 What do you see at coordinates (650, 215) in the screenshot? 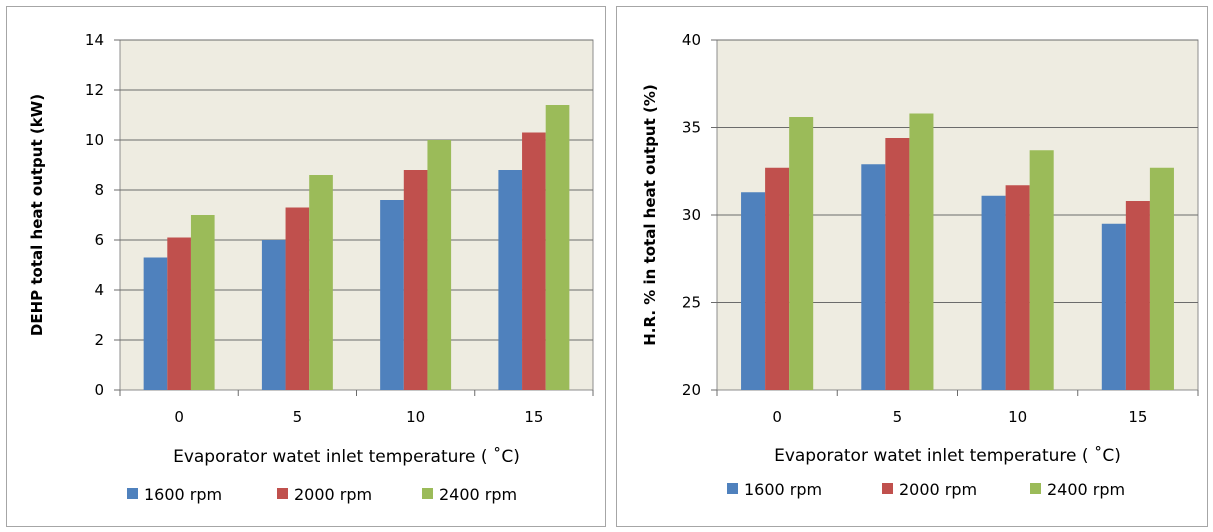
I see `y-axis-title: H.R. % in total heat output (%)` at bounding box center [650, 215].